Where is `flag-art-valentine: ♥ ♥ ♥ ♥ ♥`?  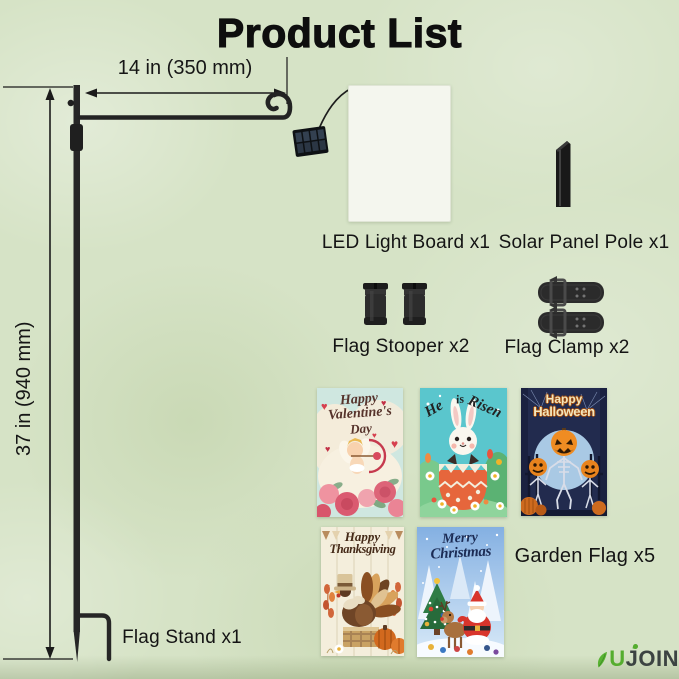
flag-art-valentine: ♥ ♥ ♥ ♥ ♥ is located at coordinates (360, 452).